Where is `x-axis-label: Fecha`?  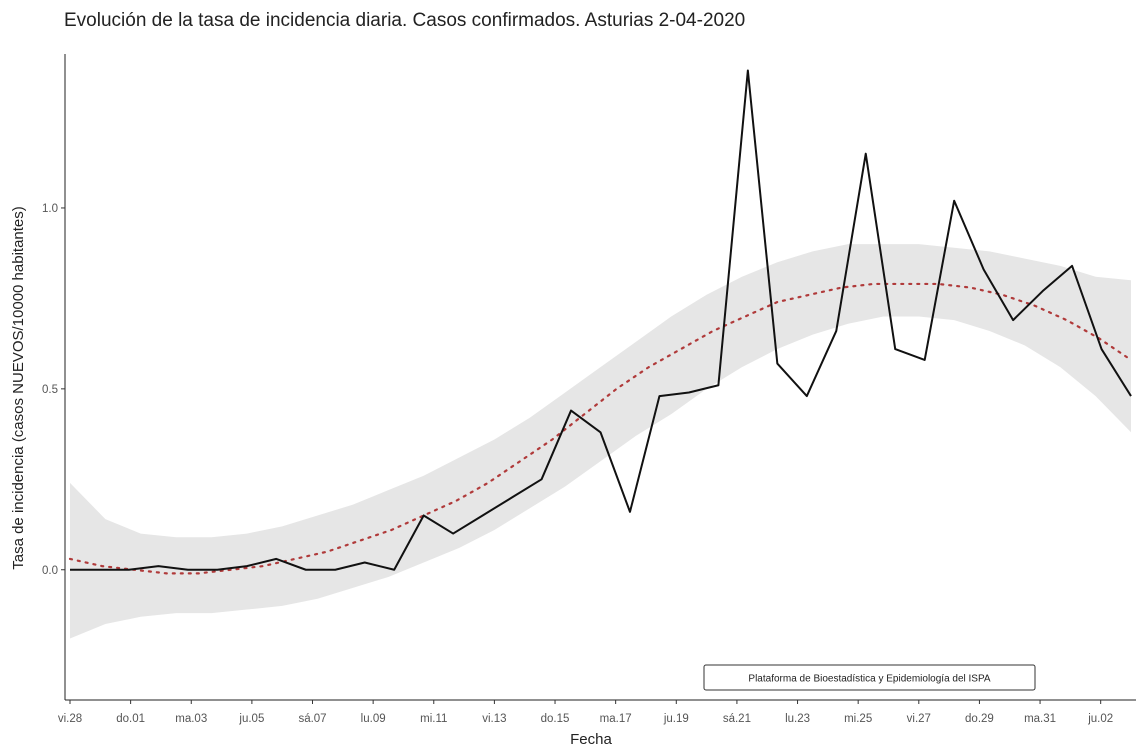
x-axis-label: Fecha is located at coordinates (591, 739).